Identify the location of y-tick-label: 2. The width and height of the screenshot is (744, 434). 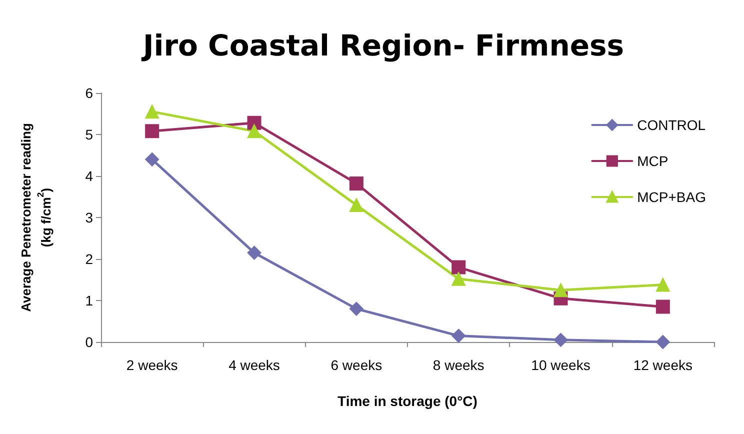
(89, 259).